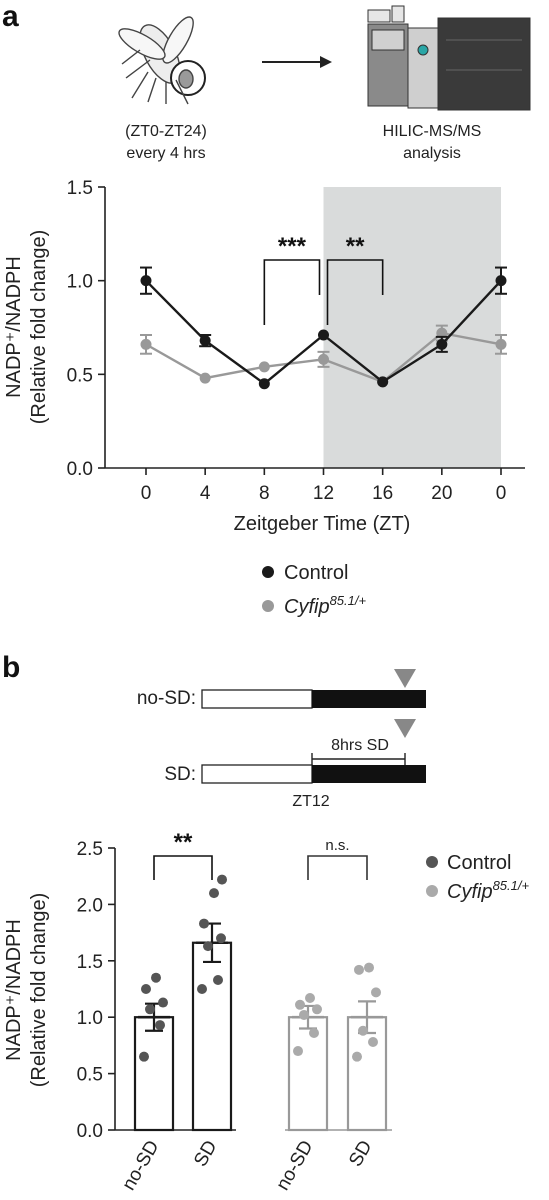  Describe the element at coordinates (205, 493) in the screenshot. I see `x-tick-label: 4` at that location.